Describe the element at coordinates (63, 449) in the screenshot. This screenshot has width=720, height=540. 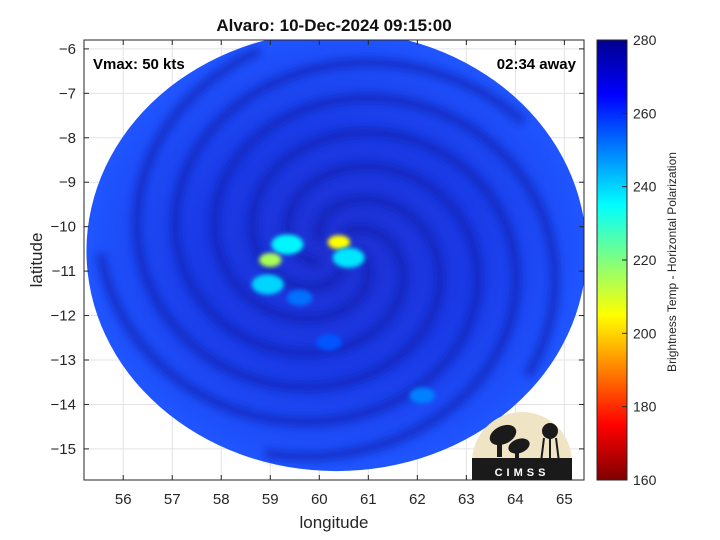
I see `y-tick-label: −15` at that location.